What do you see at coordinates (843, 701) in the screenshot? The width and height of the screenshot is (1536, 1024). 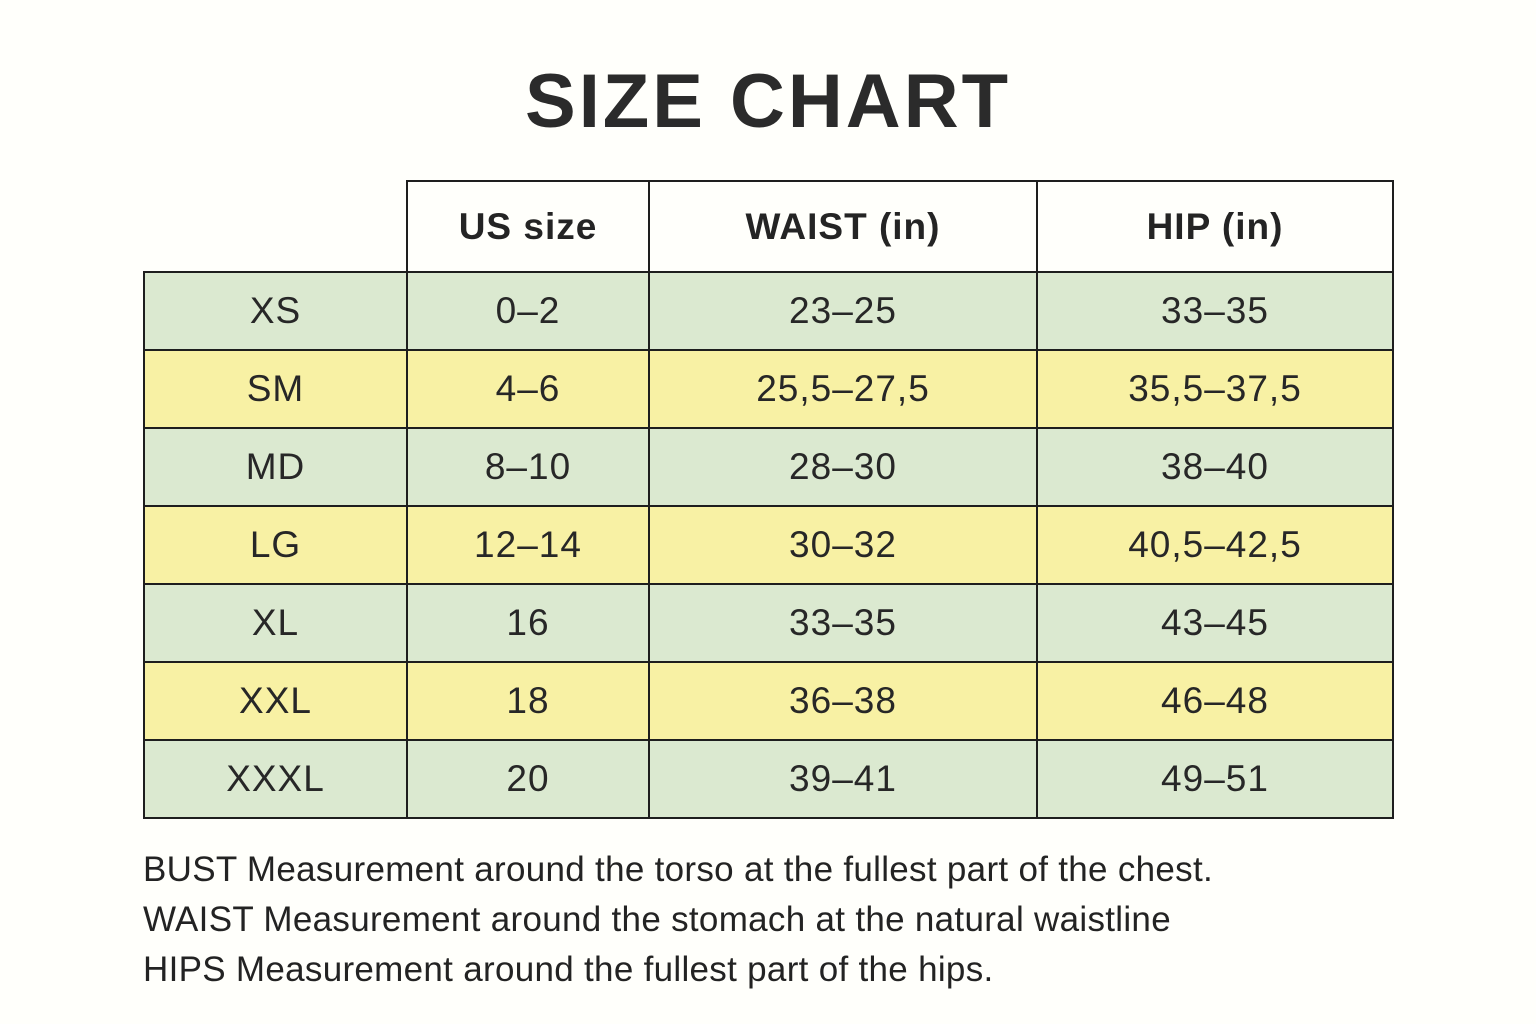 I see `cell-waist: 36–38` at bounding box center [843, 701].